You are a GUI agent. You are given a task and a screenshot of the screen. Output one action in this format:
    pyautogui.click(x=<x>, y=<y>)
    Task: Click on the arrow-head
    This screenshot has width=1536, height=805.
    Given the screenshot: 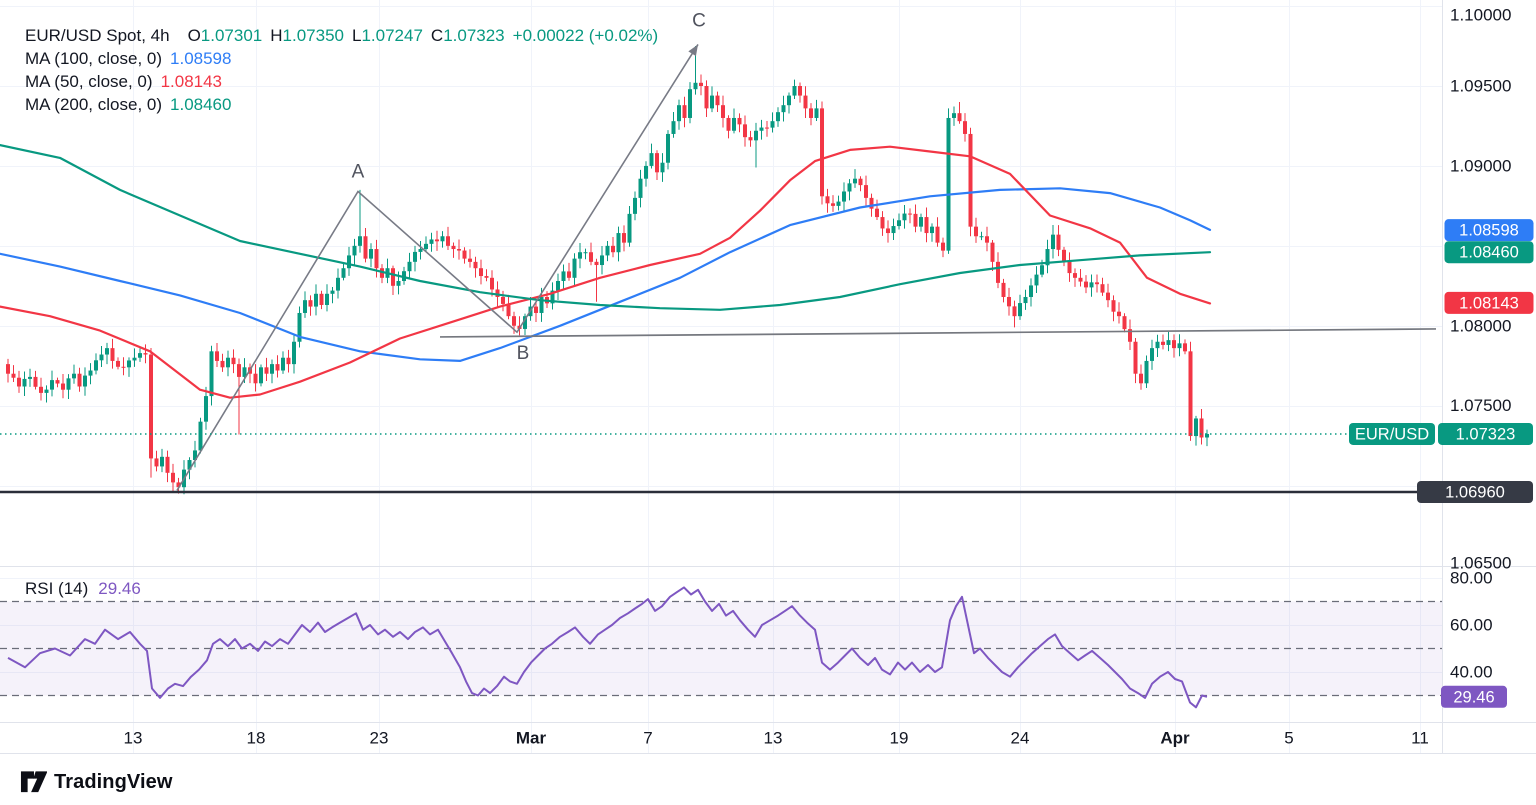 What is the action you would take?
    pyautogui.click(x=693, y=50)
    